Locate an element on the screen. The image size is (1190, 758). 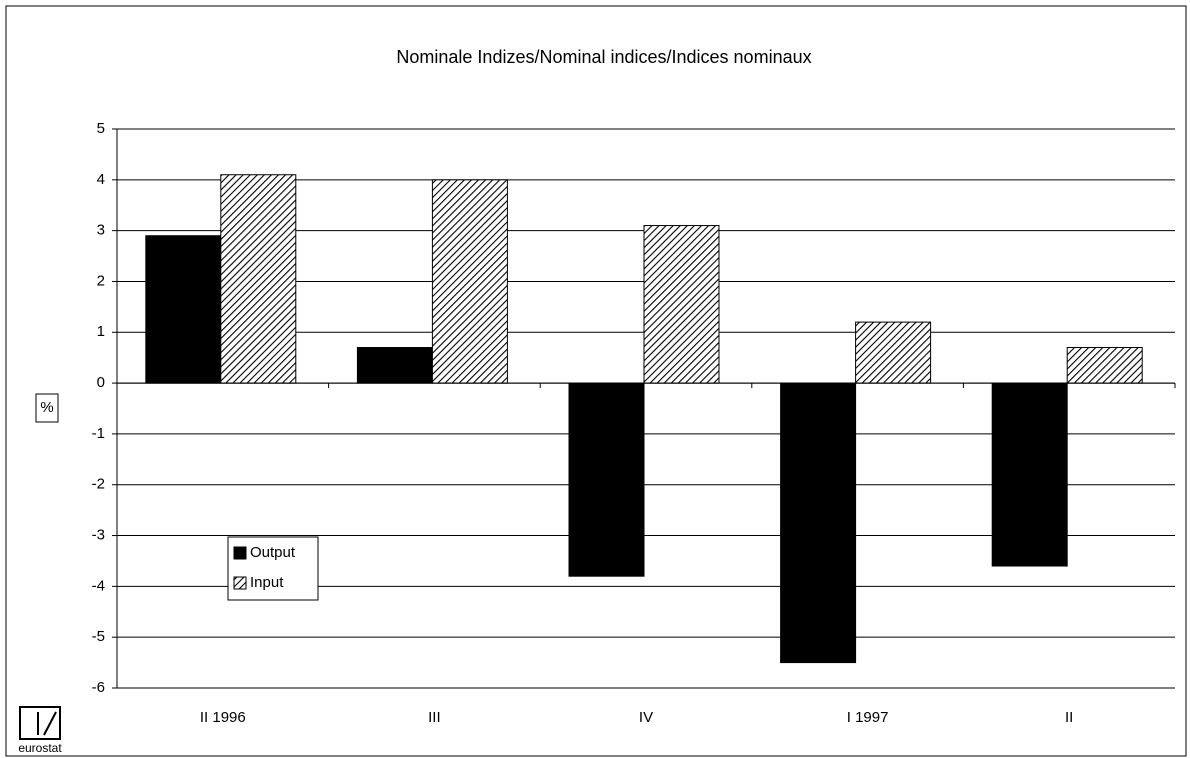
x-tick-label: II 1996 is located at coordinates (223, 717).